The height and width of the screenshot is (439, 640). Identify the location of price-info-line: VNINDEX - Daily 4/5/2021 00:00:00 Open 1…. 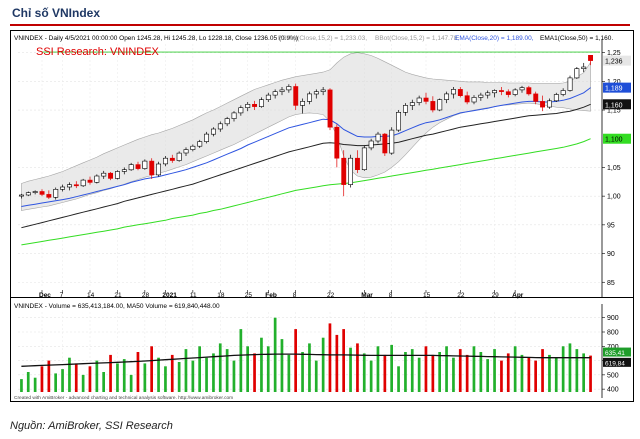
(156, 38).